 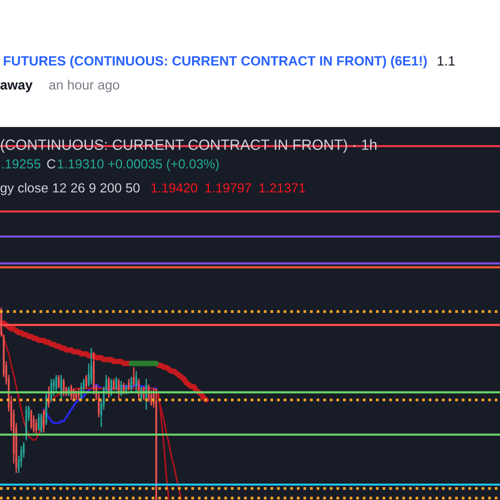 I want to click on text: away, so click(x=16, y=87).